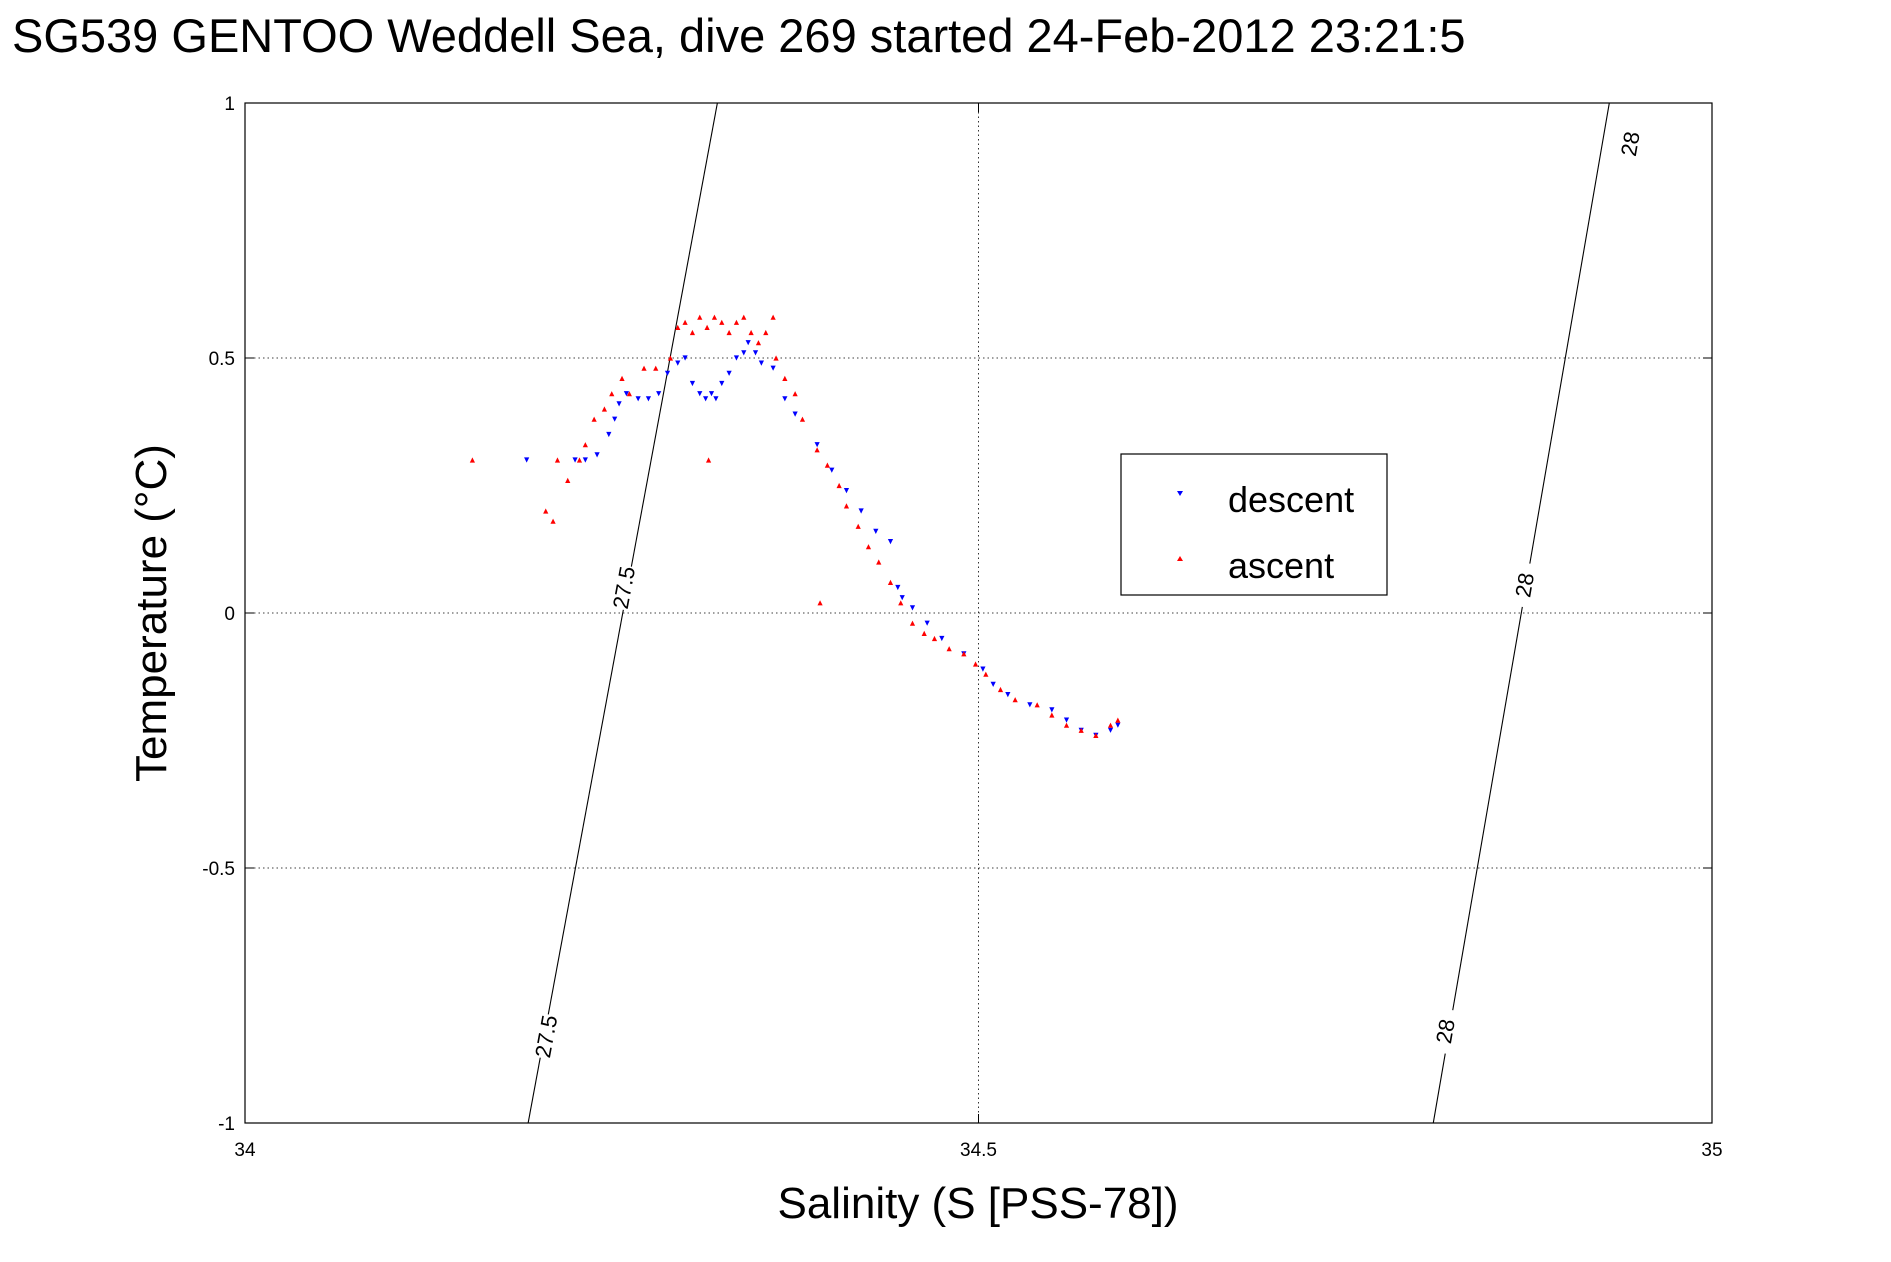  I want to click on legend-marker-ascent, so click(1180, 558).